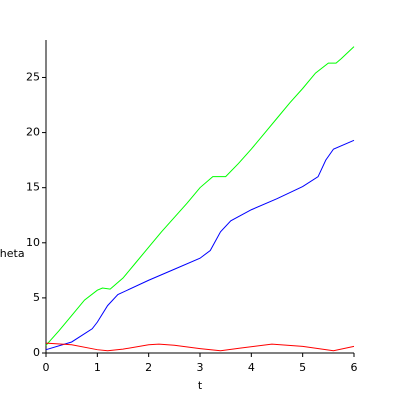 The width and height of the screenshot is (400, 400). What do you see at coordinates (200, 367) in the screenshot?
I see `x-tick-label: 3` at bounding box center [200, 367].